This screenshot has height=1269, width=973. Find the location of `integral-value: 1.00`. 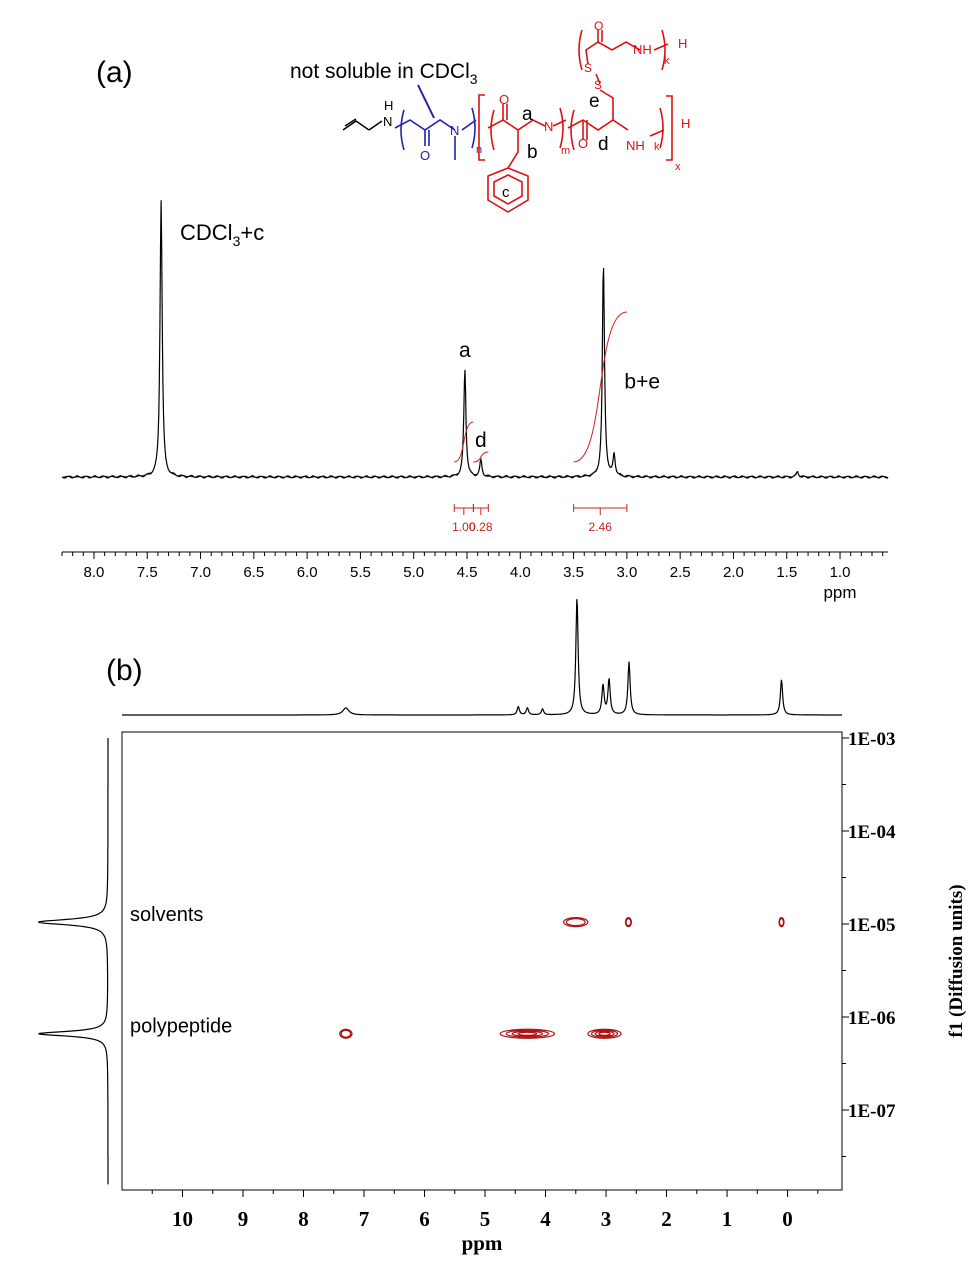

integral-value: 1.00 is located at coordinates (464, 527).